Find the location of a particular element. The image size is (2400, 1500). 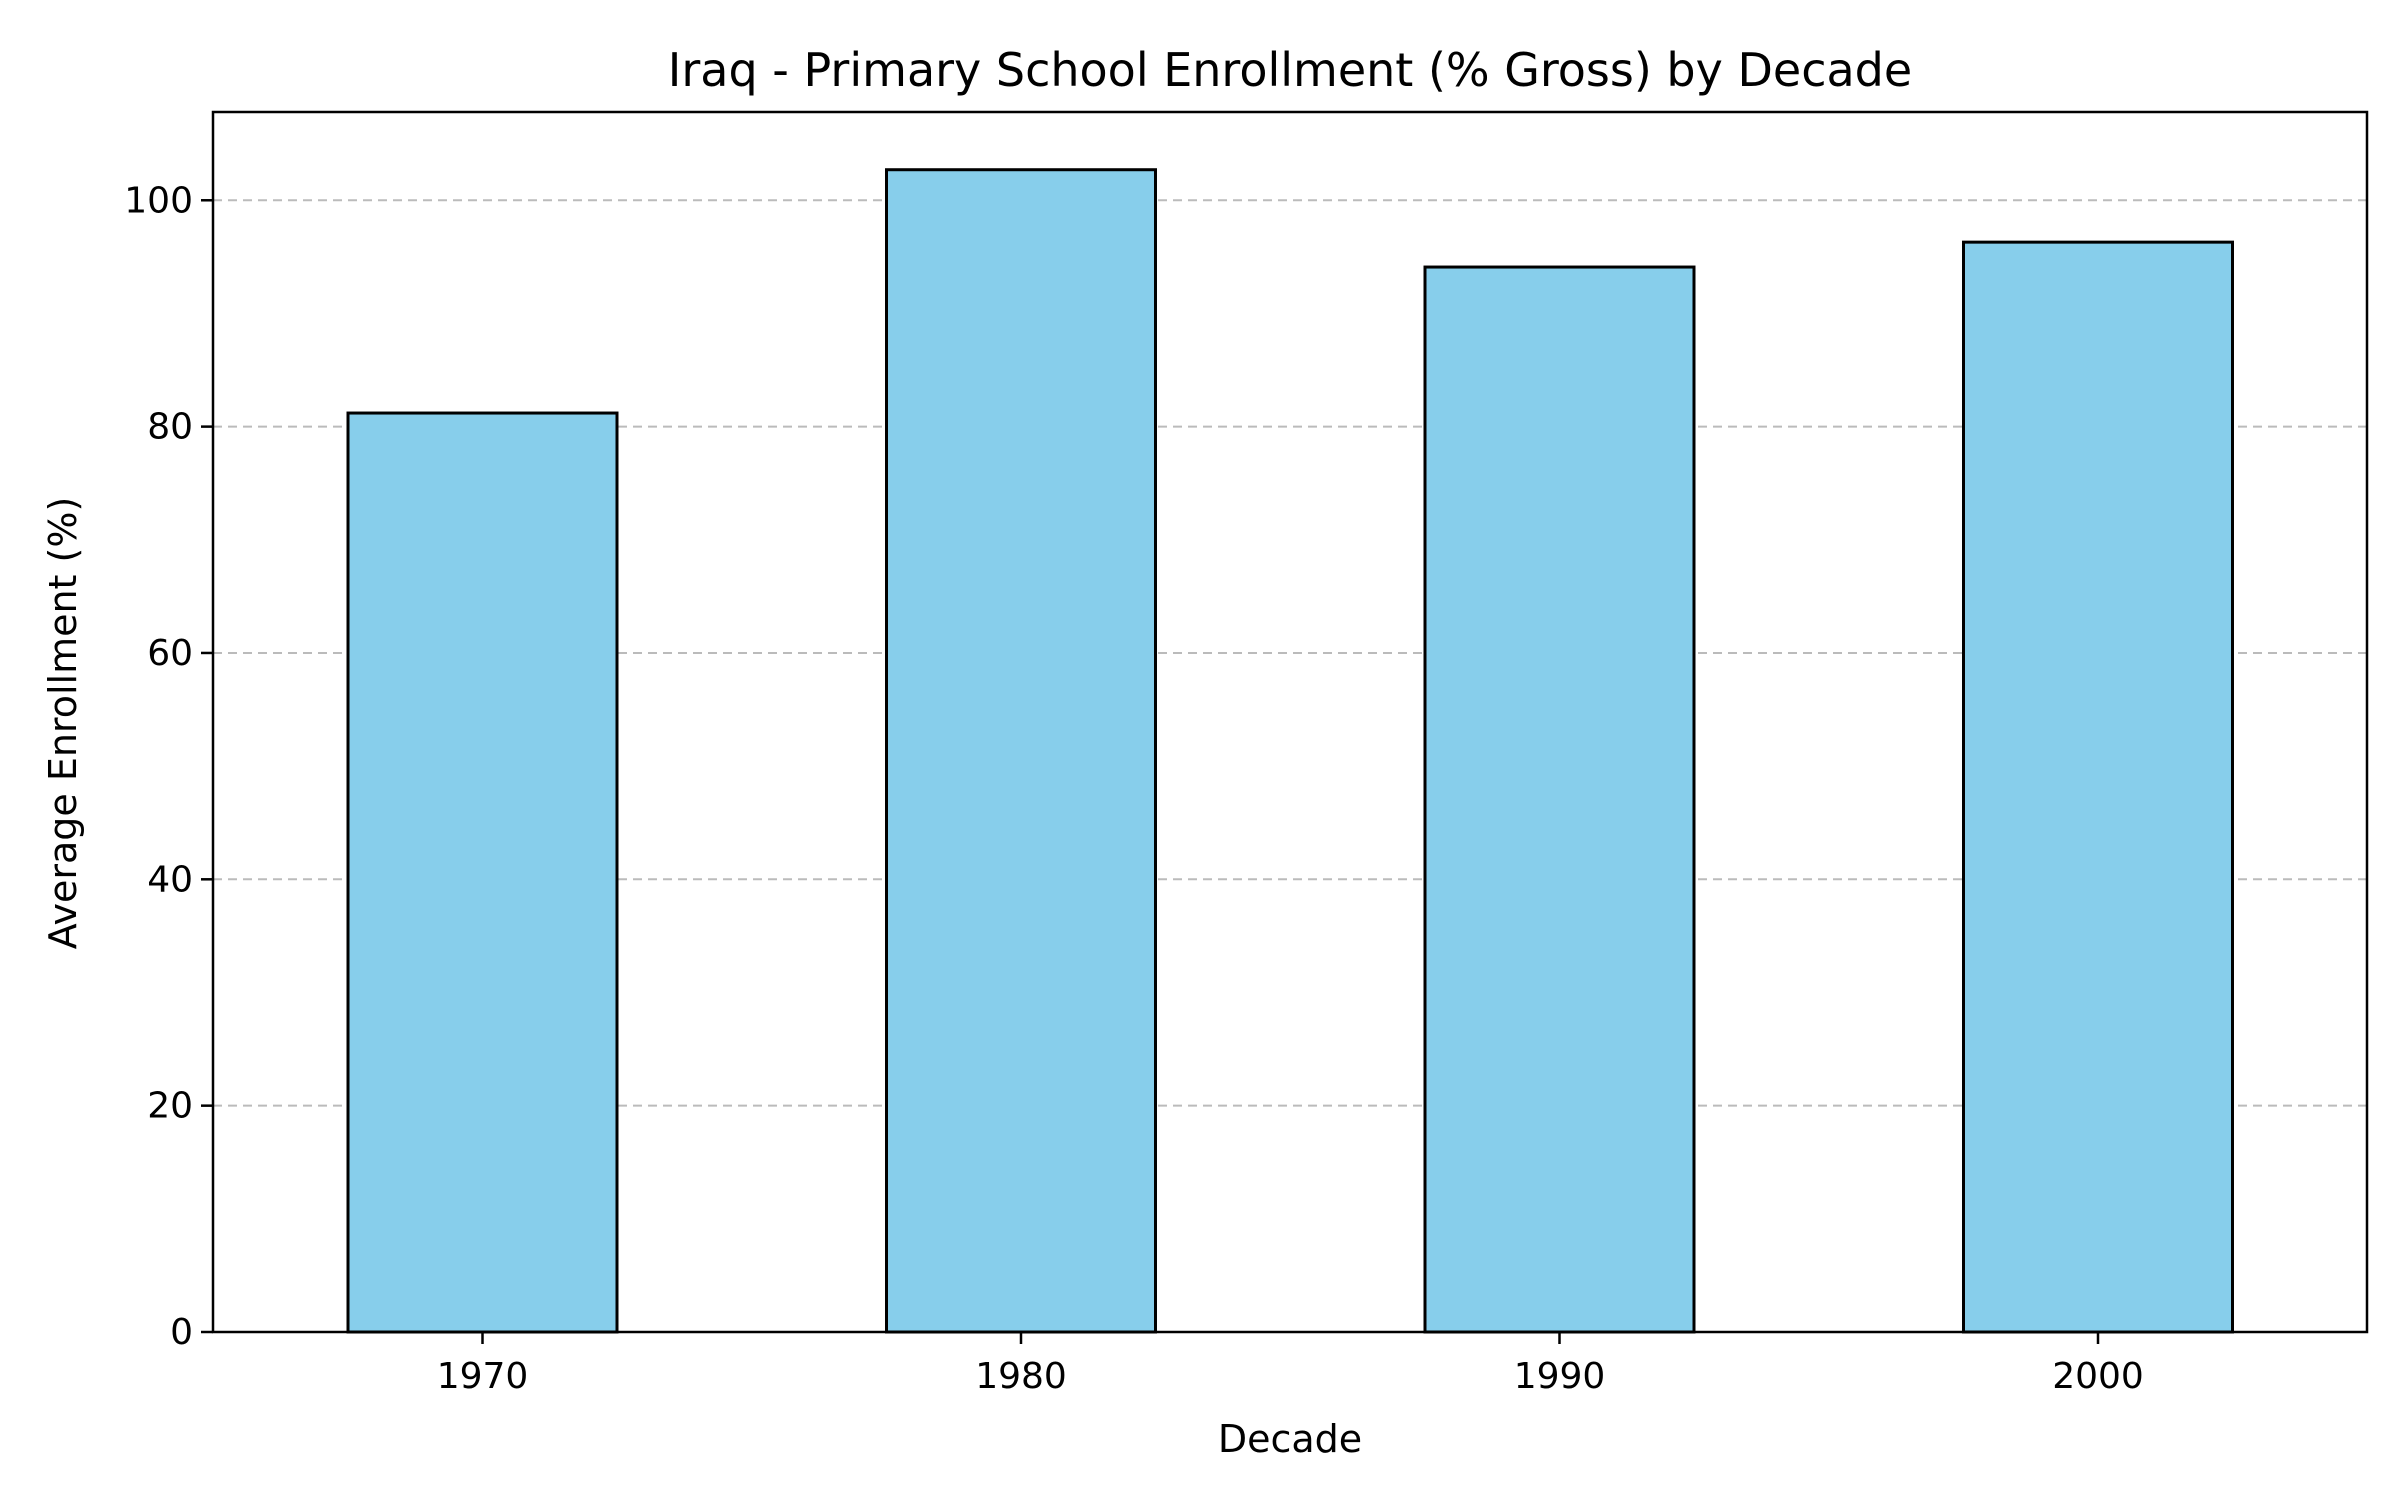

y-tick-label: 60 is located at coordinates (170, 653).